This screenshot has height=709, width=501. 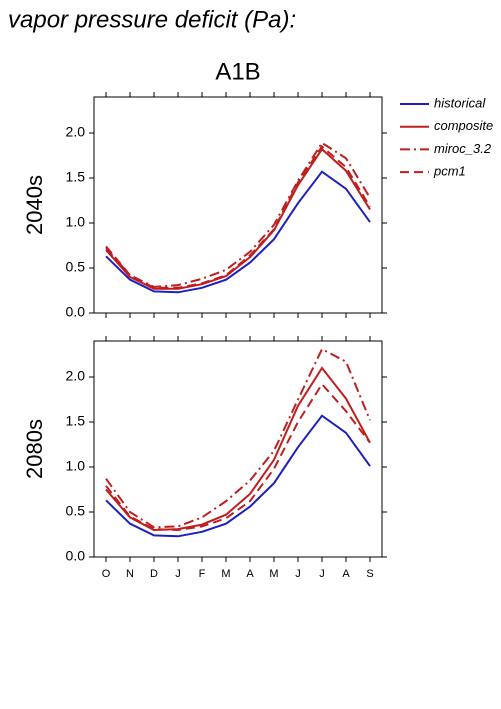 I want to click on scenario-title: A1B, so click(x=237, y=71).